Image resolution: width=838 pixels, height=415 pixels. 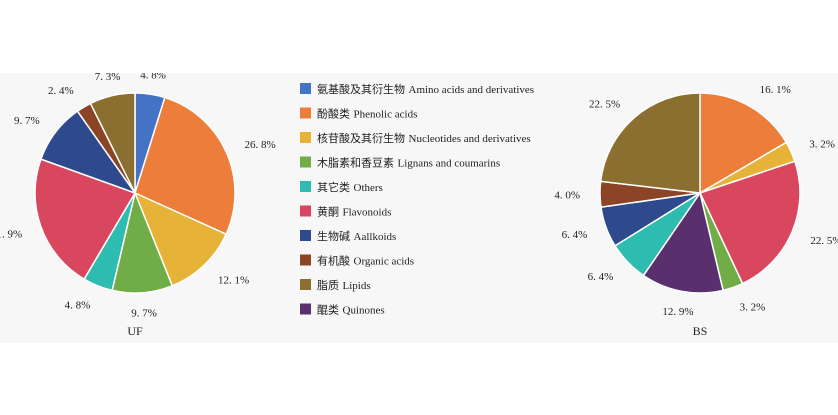 What do you see at coordinates (112, 143) in the screenshot?
I see `uf-slice-lipids` at bounding box center [112, 143].